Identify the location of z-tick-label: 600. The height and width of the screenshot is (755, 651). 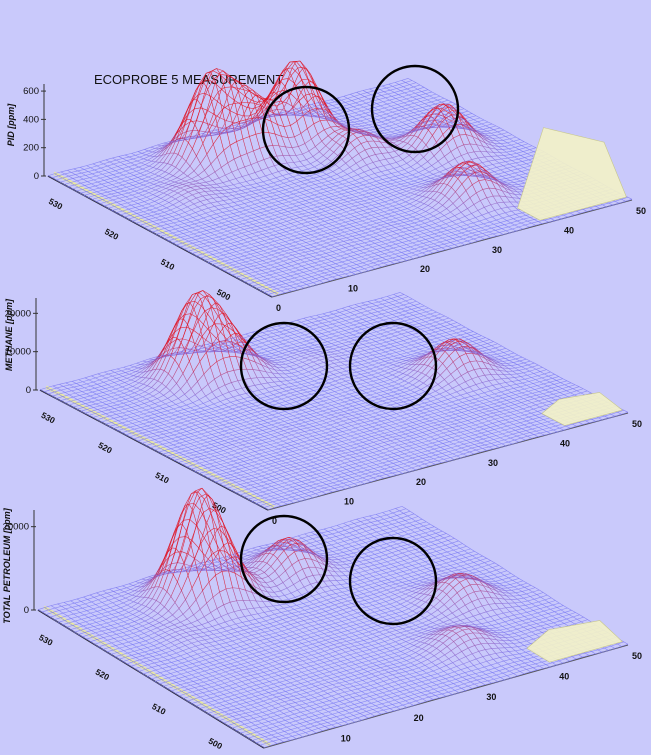
(31, 91).